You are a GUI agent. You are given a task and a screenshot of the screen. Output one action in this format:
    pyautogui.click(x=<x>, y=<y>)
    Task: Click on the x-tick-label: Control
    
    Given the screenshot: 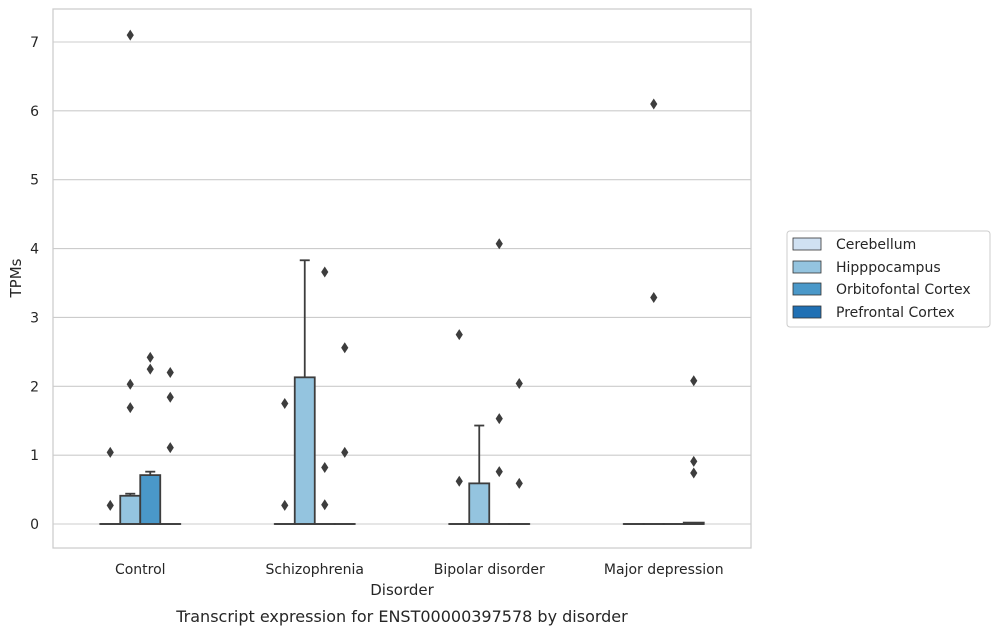 What is the action you would take?
    pyautogui.click(x=140, y=570)
    